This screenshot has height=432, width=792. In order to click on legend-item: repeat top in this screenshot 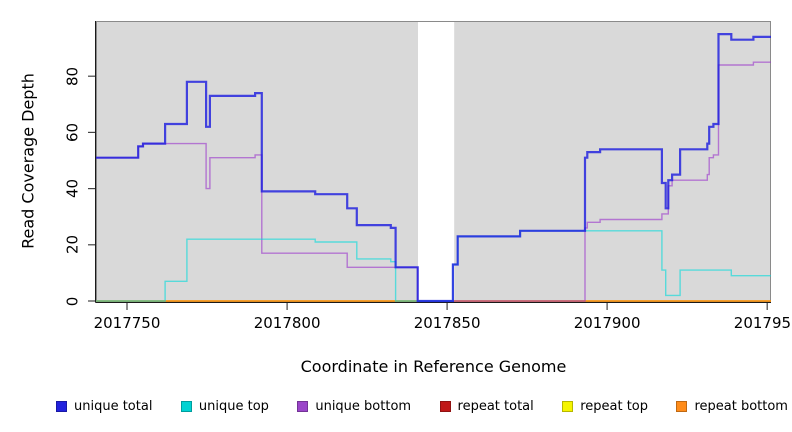, I will do `click(605, 406)`.